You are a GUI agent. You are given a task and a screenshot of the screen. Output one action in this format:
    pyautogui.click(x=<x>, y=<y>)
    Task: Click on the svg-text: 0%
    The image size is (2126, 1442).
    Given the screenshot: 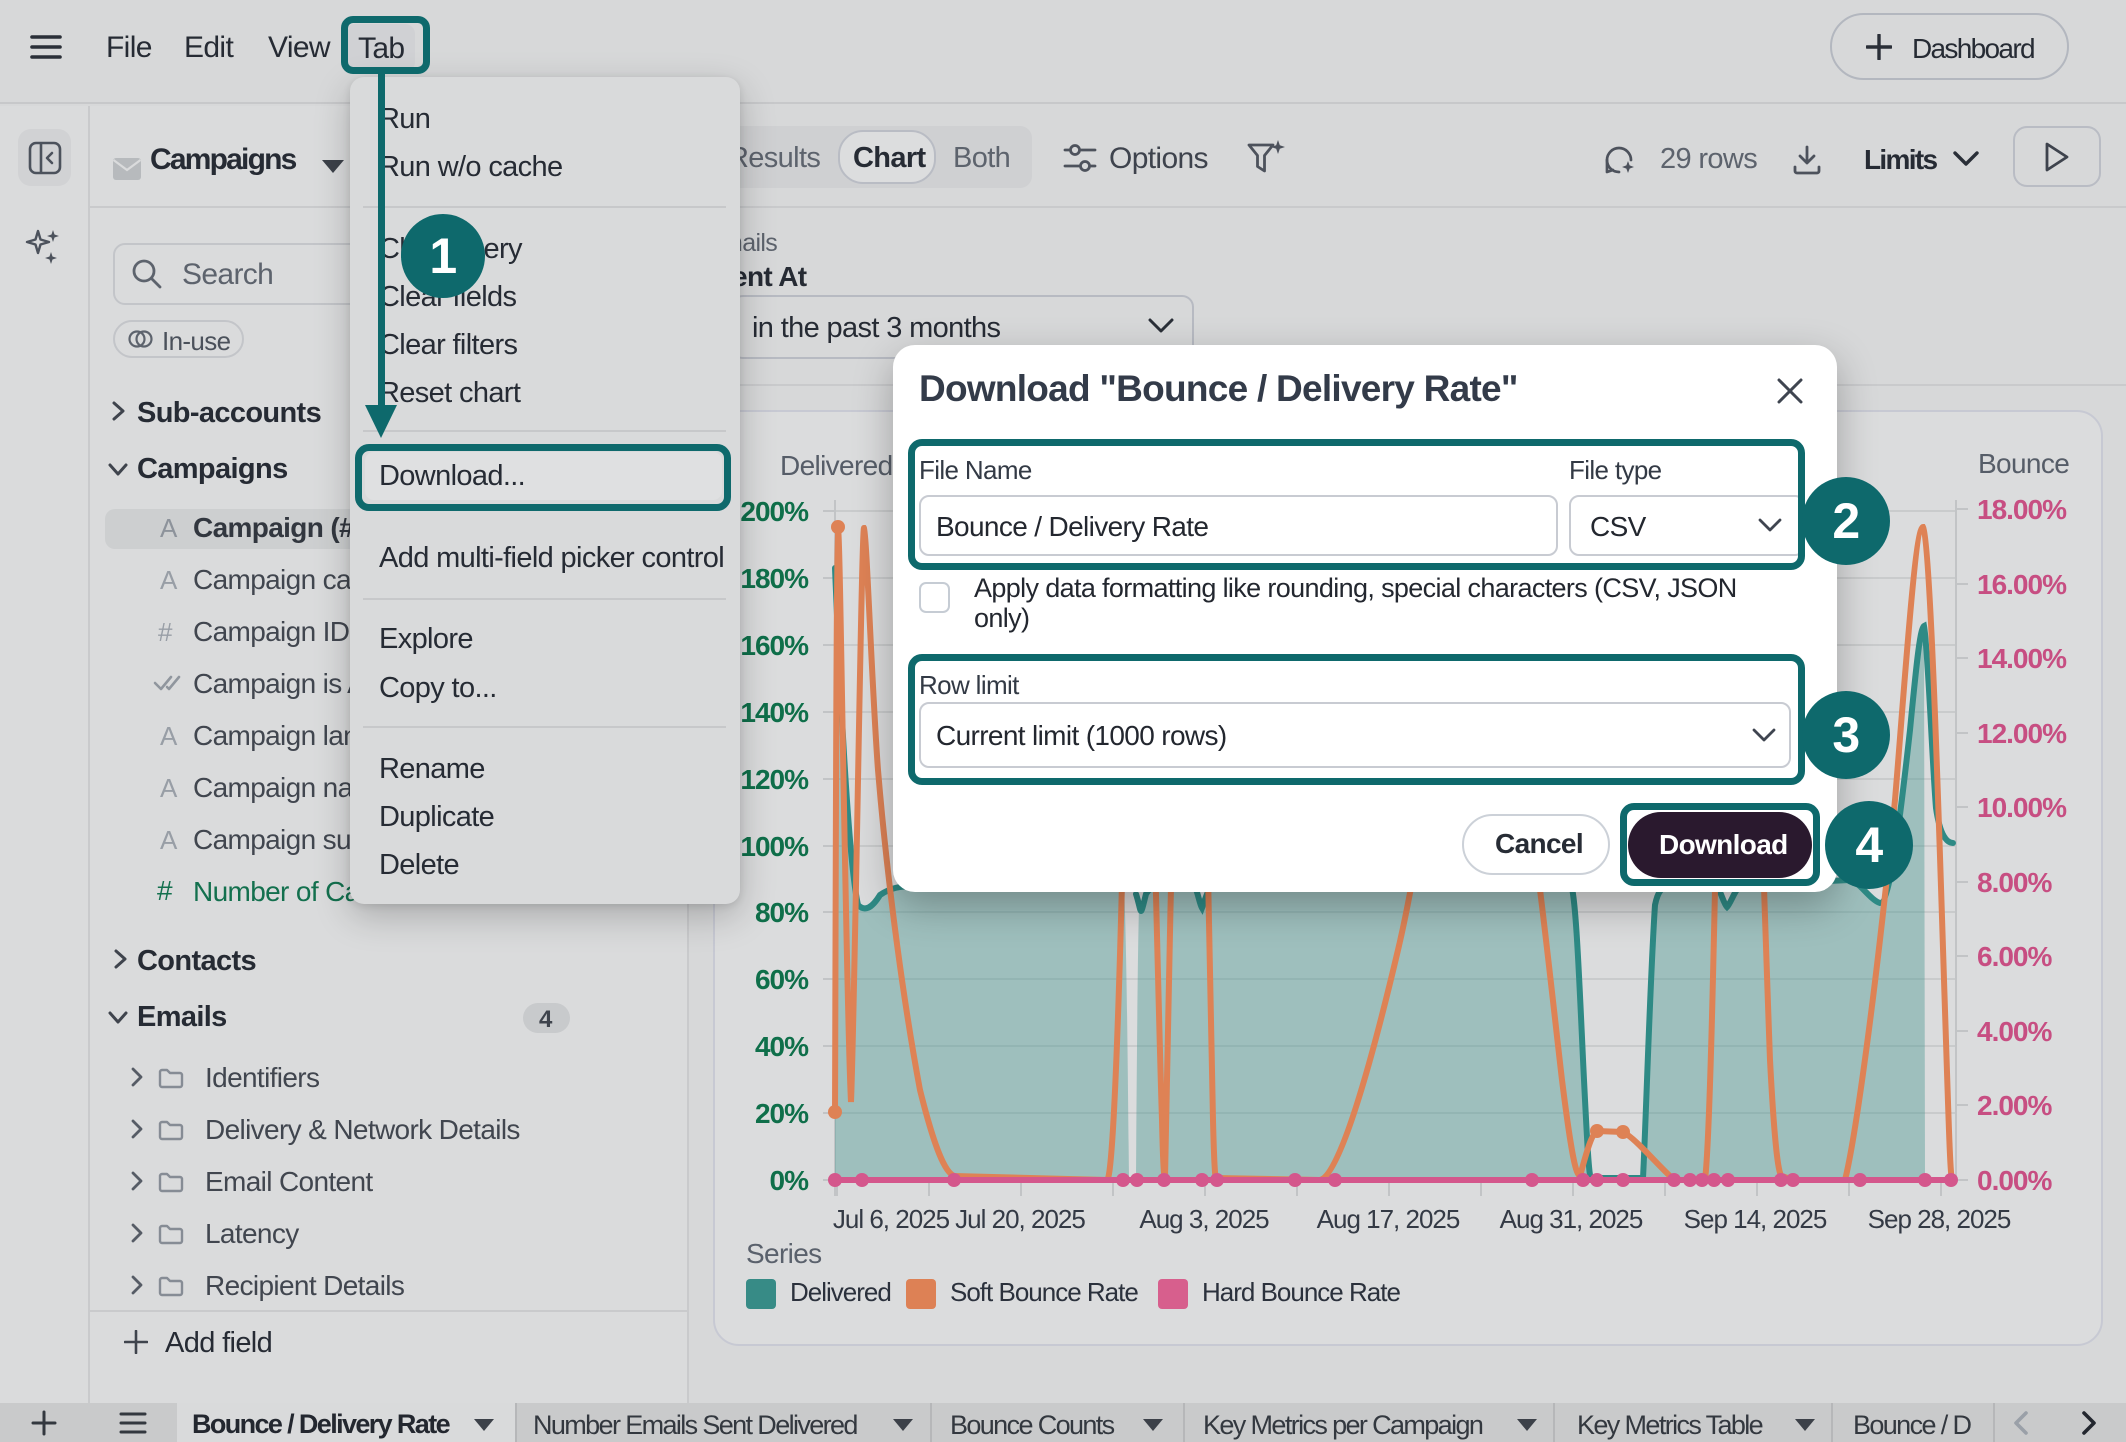 What is the action you would take?
    pyautogui.click(x=790, y=1180)
    